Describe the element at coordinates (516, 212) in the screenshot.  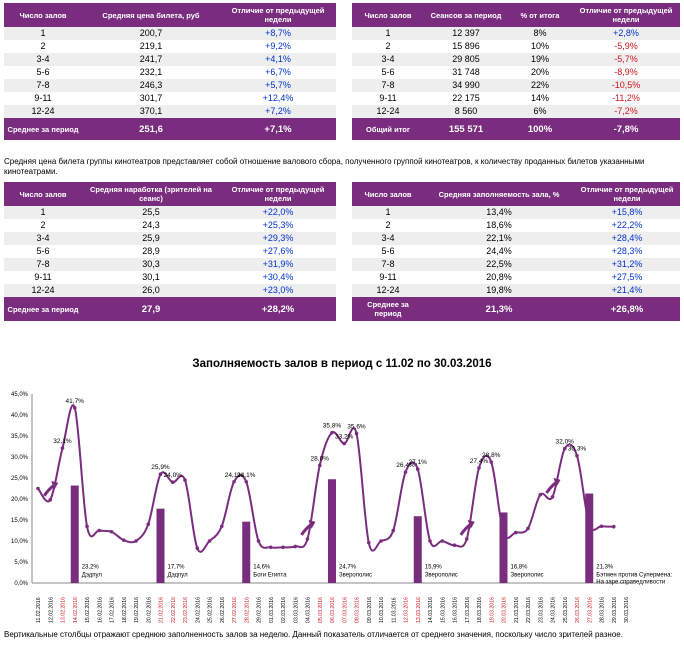
I see `table-row: 1 13,4% +15,8%` at that location.